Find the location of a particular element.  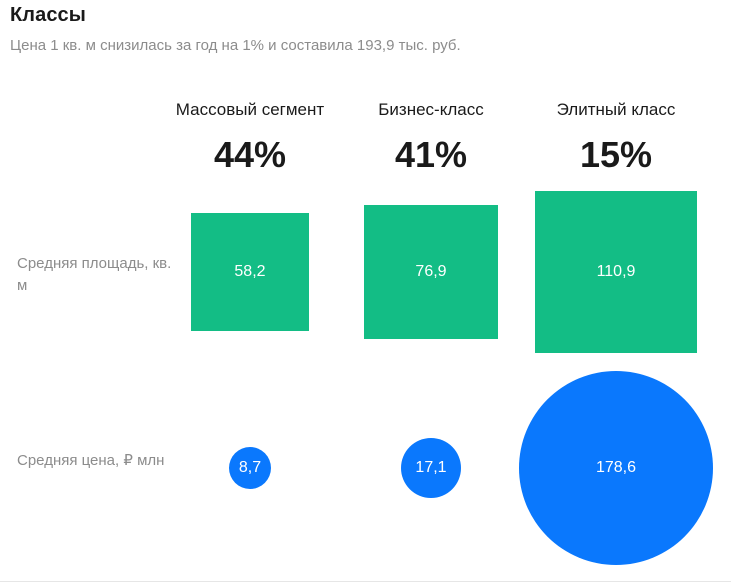

share-elite: 15% is located at coordinates (616, 154).